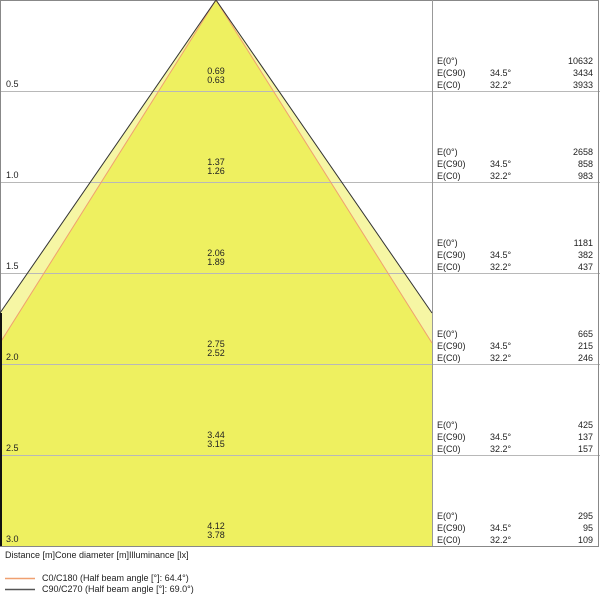 The height and width of the screenshot is (600, 600). Describe the element at coordinates (12, 84) in the screenshot. I see `distance-label: 0.5` at that location.